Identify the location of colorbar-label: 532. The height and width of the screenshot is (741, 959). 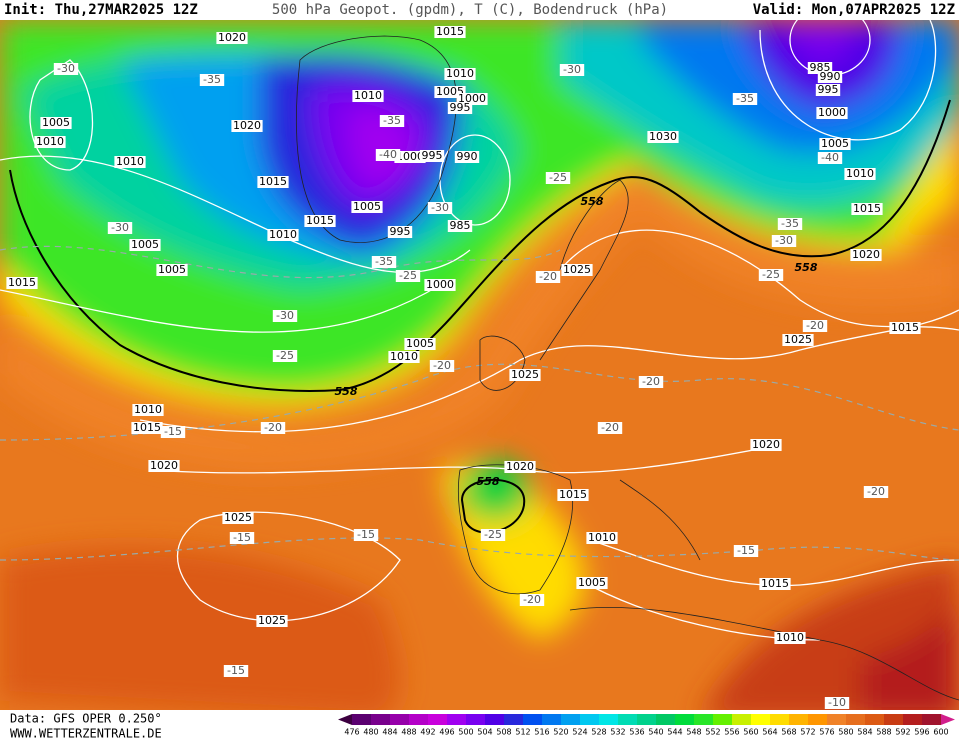
(617, 732).